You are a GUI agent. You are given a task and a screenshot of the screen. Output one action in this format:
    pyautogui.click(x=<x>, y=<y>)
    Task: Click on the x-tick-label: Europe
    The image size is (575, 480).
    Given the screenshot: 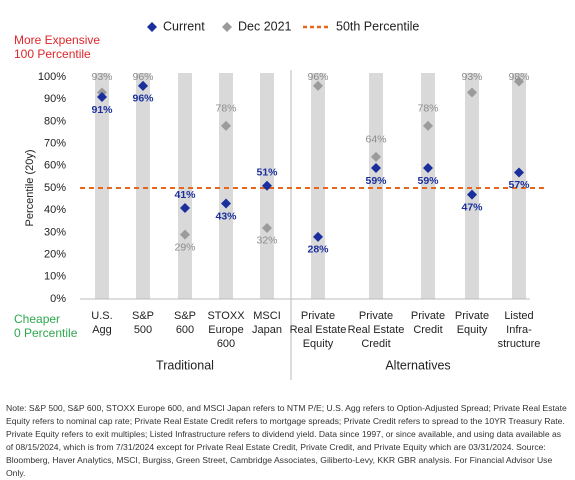 What is the action you would take?
    pyautogui.click(x=225, y=330)
    